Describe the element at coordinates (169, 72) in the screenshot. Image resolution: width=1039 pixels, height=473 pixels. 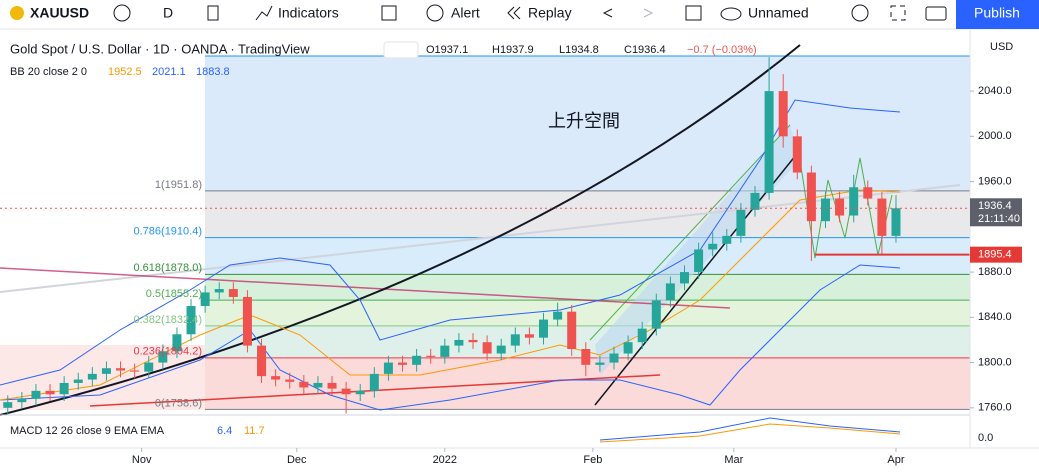
I see `bb-value: 2021.1` at that location.